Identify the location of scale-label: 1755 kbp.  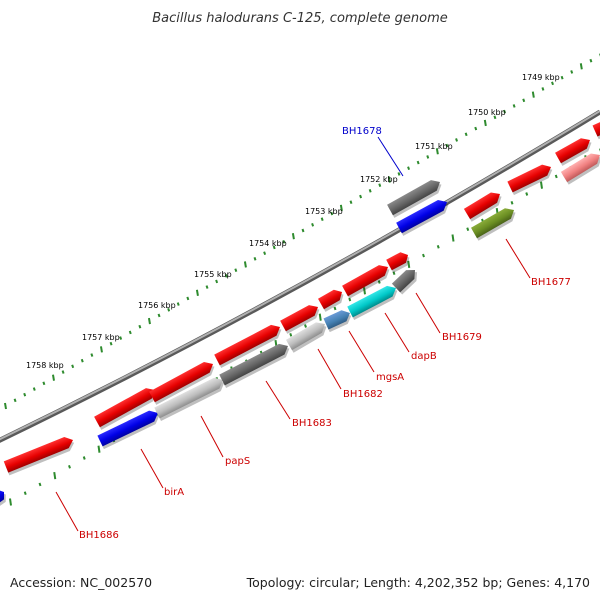
(213, 274).